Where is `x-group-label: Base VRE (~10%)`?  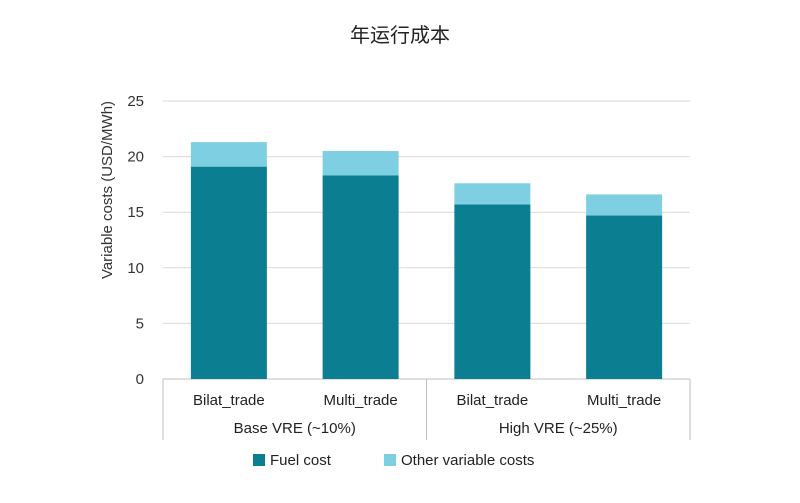 x-group-label: Base VRE (~10%) is located at coordinates (295, 428).